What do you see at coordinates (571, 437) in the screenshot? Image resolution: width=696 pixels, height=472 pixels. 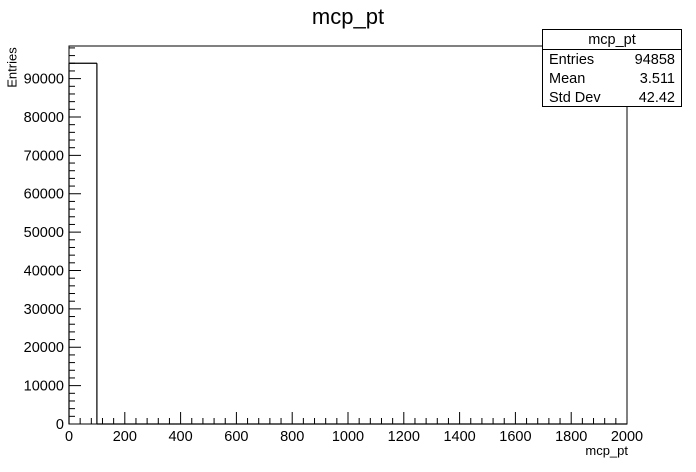 I see `x-tick-label: 1800` at bounding box center [571, 437].